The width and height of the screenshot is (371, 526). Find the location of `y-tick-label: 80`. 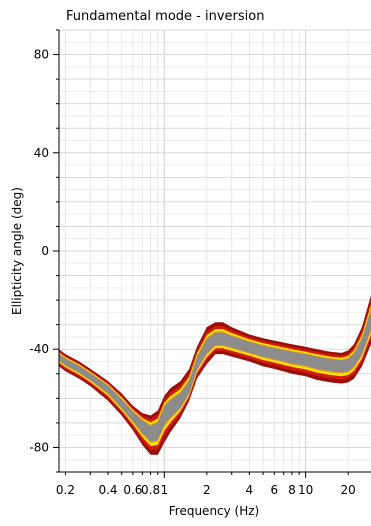

y-tick-label: 80 is located at coordinates (41, 55).